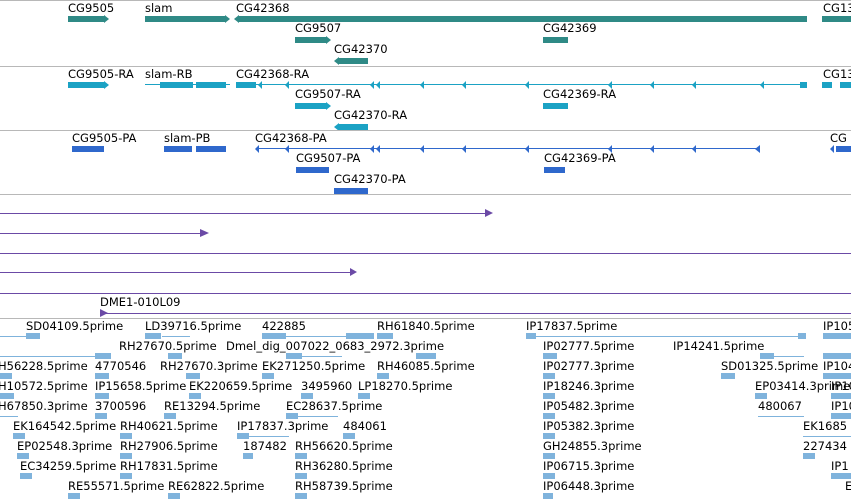 This screenshot has width=851, height=502. What do you see at coordinates (310, 40) in the screenshot?
I see `gene-feature-cg9507` at bounding box center [310, 40].